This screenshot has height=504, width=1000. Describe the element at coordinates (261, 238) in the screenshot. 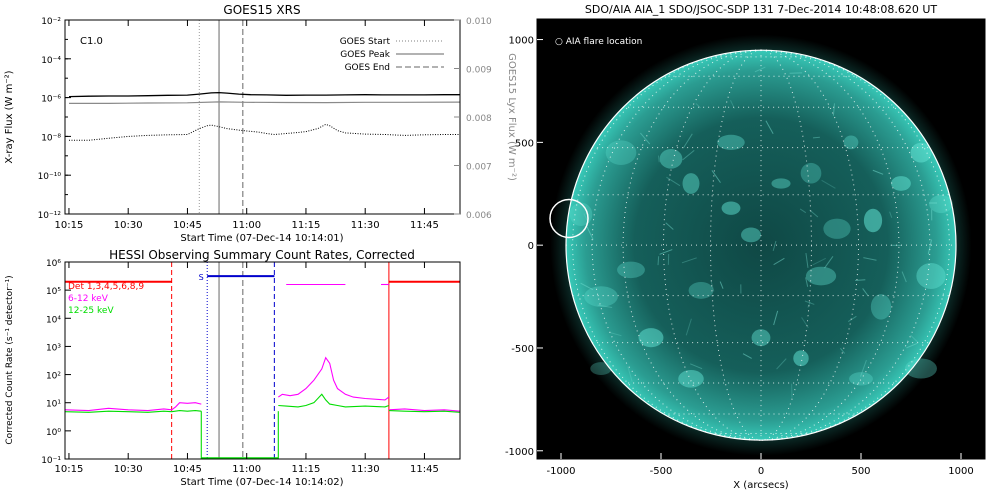

I see `goes-x-axis-label: Start Time (07-Dec-14 10:14:01)` at that location.